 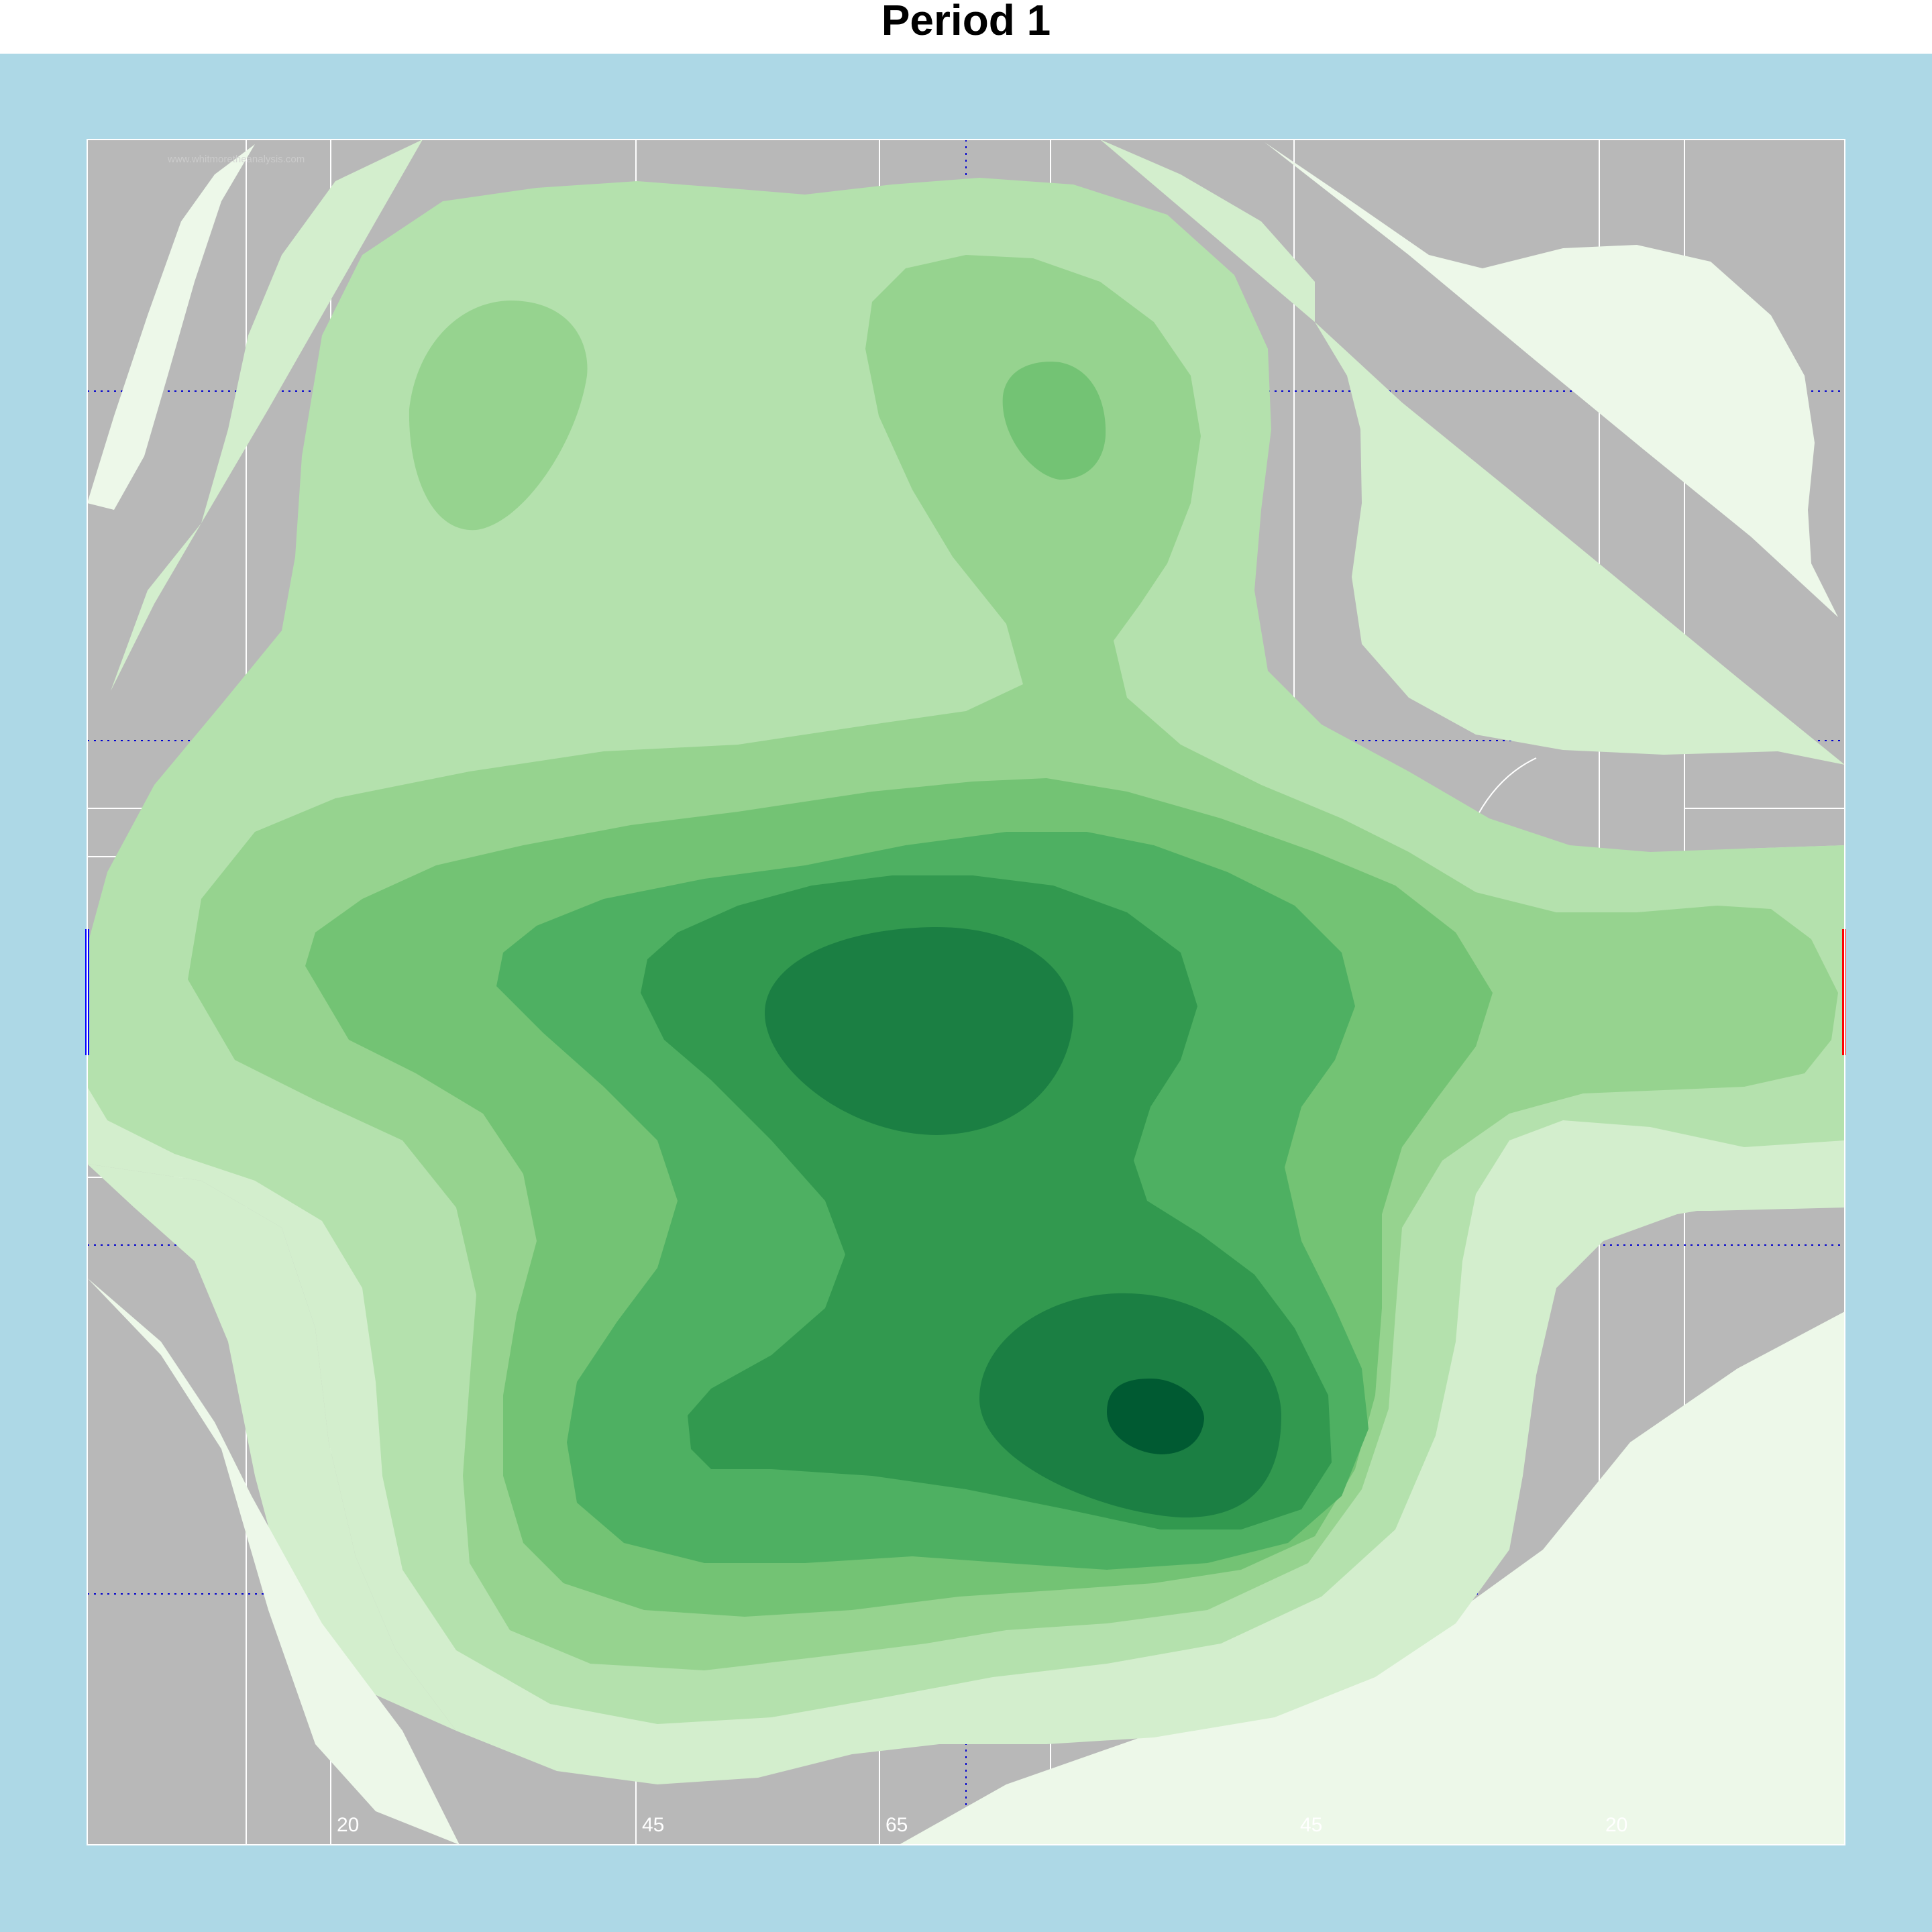 I want to click on density-band-4-upper-left-peak, so click(x=498, y=416).